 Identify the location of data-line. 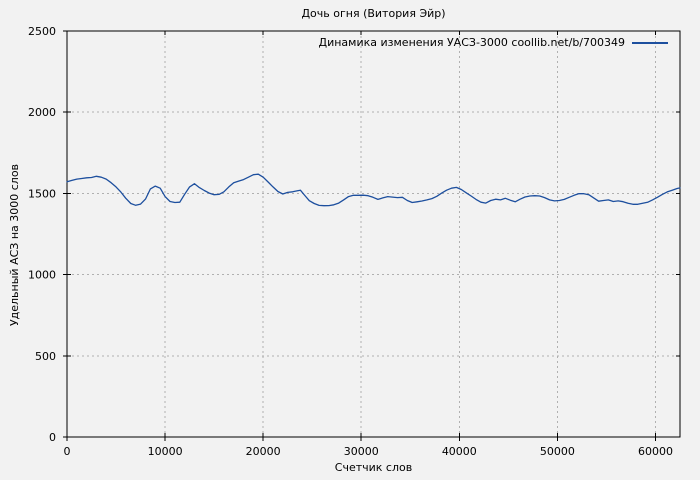
(373, 190).